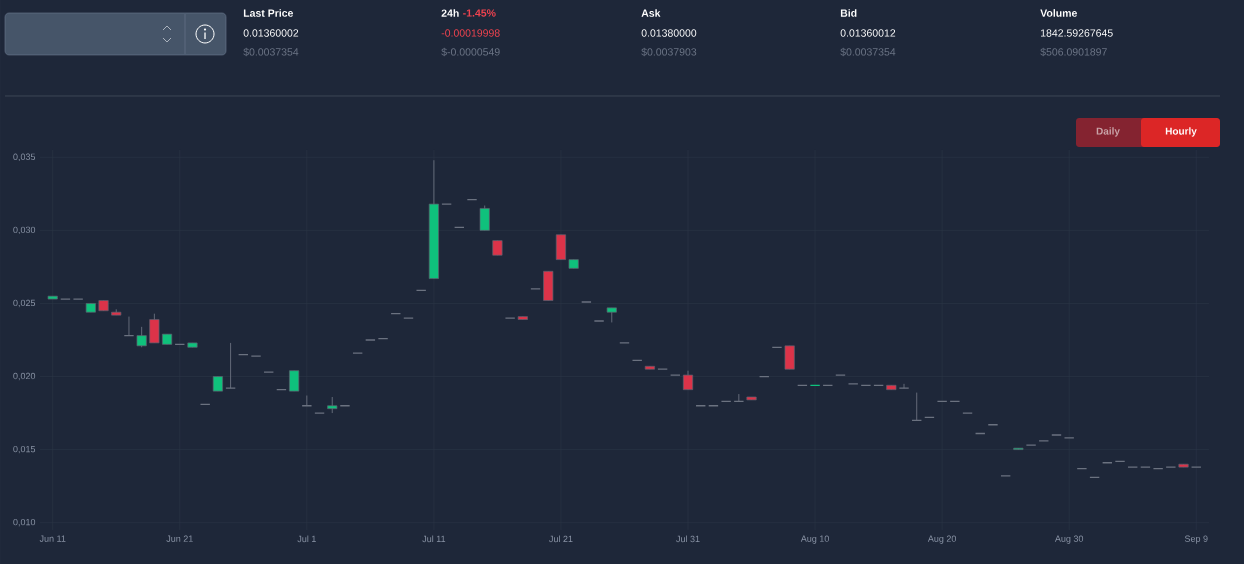 The height and width of the screenshot is (564, 1244). What do you see at coordinates (450, 13) in the screenshot?
I see `text: 24h` at bounding box center [450, 13].